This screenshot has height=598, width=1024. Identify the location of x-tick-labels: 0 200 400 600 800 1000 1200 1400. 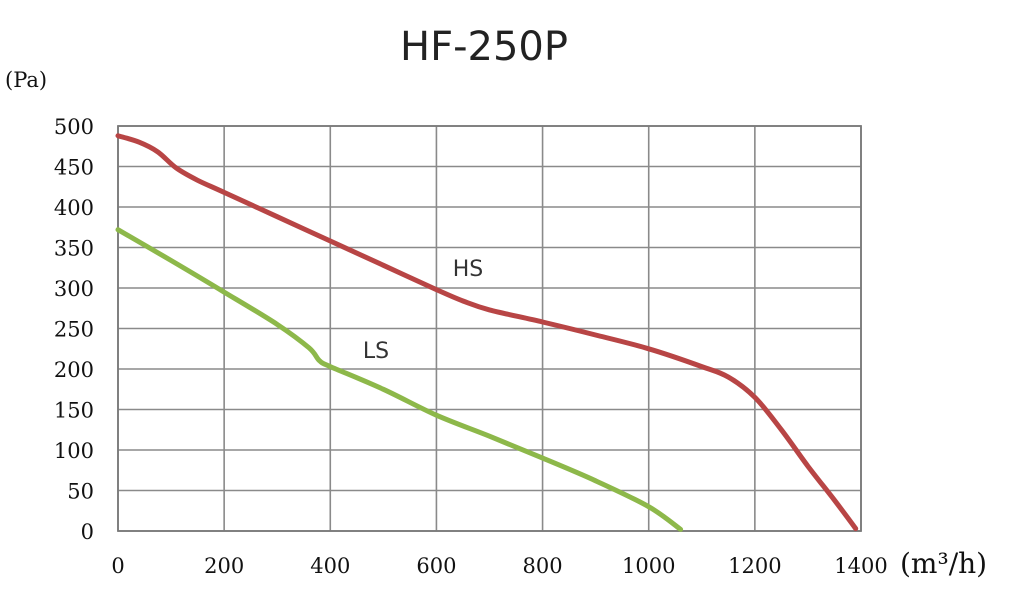
(499, 566).